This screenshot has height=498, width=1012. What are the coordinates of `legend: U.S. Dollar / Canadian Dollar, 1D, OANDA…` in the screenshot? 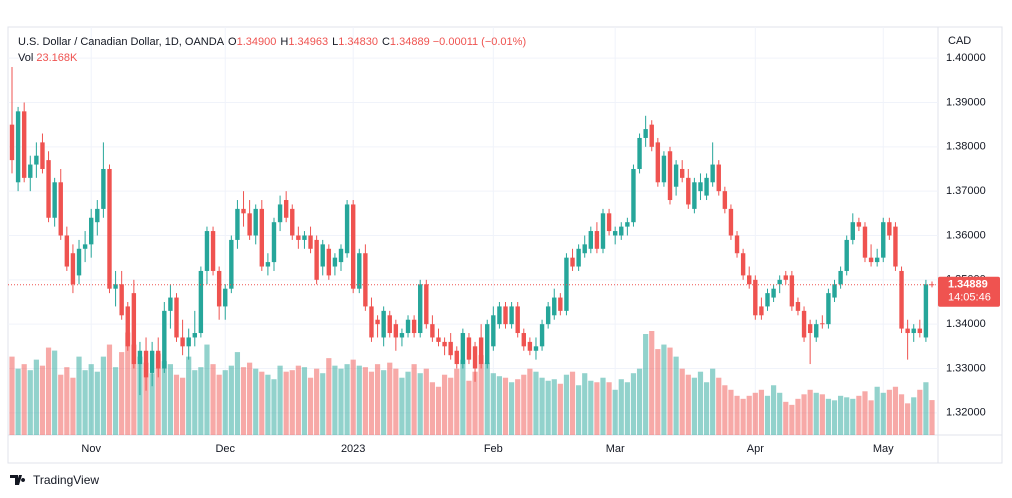 It's located at (272, 50).